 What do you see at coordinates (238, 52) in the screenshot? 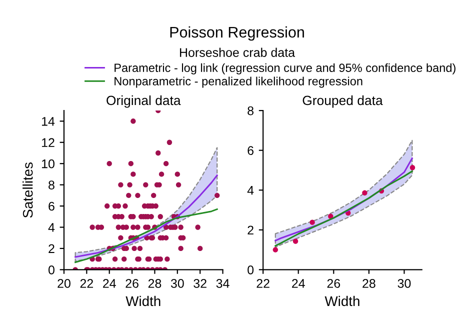
I see `text: Horseshoe crab data` at bounding box center [238, 52].